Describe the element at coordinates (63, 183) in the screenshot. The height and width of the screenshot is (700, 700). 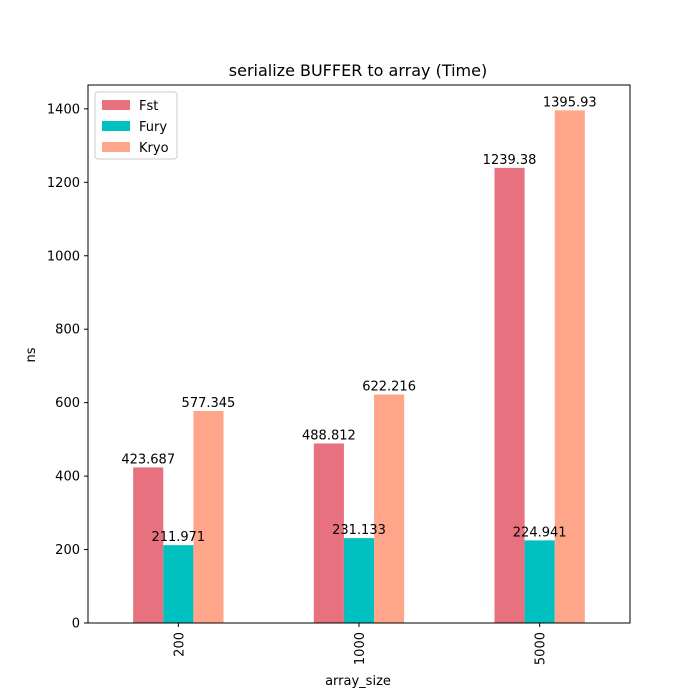
I see `y-tick-label: 1200` at that location.